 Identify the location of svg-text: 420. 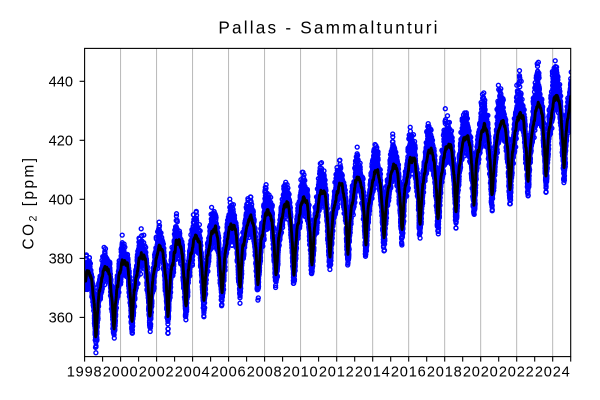
(61, 142).